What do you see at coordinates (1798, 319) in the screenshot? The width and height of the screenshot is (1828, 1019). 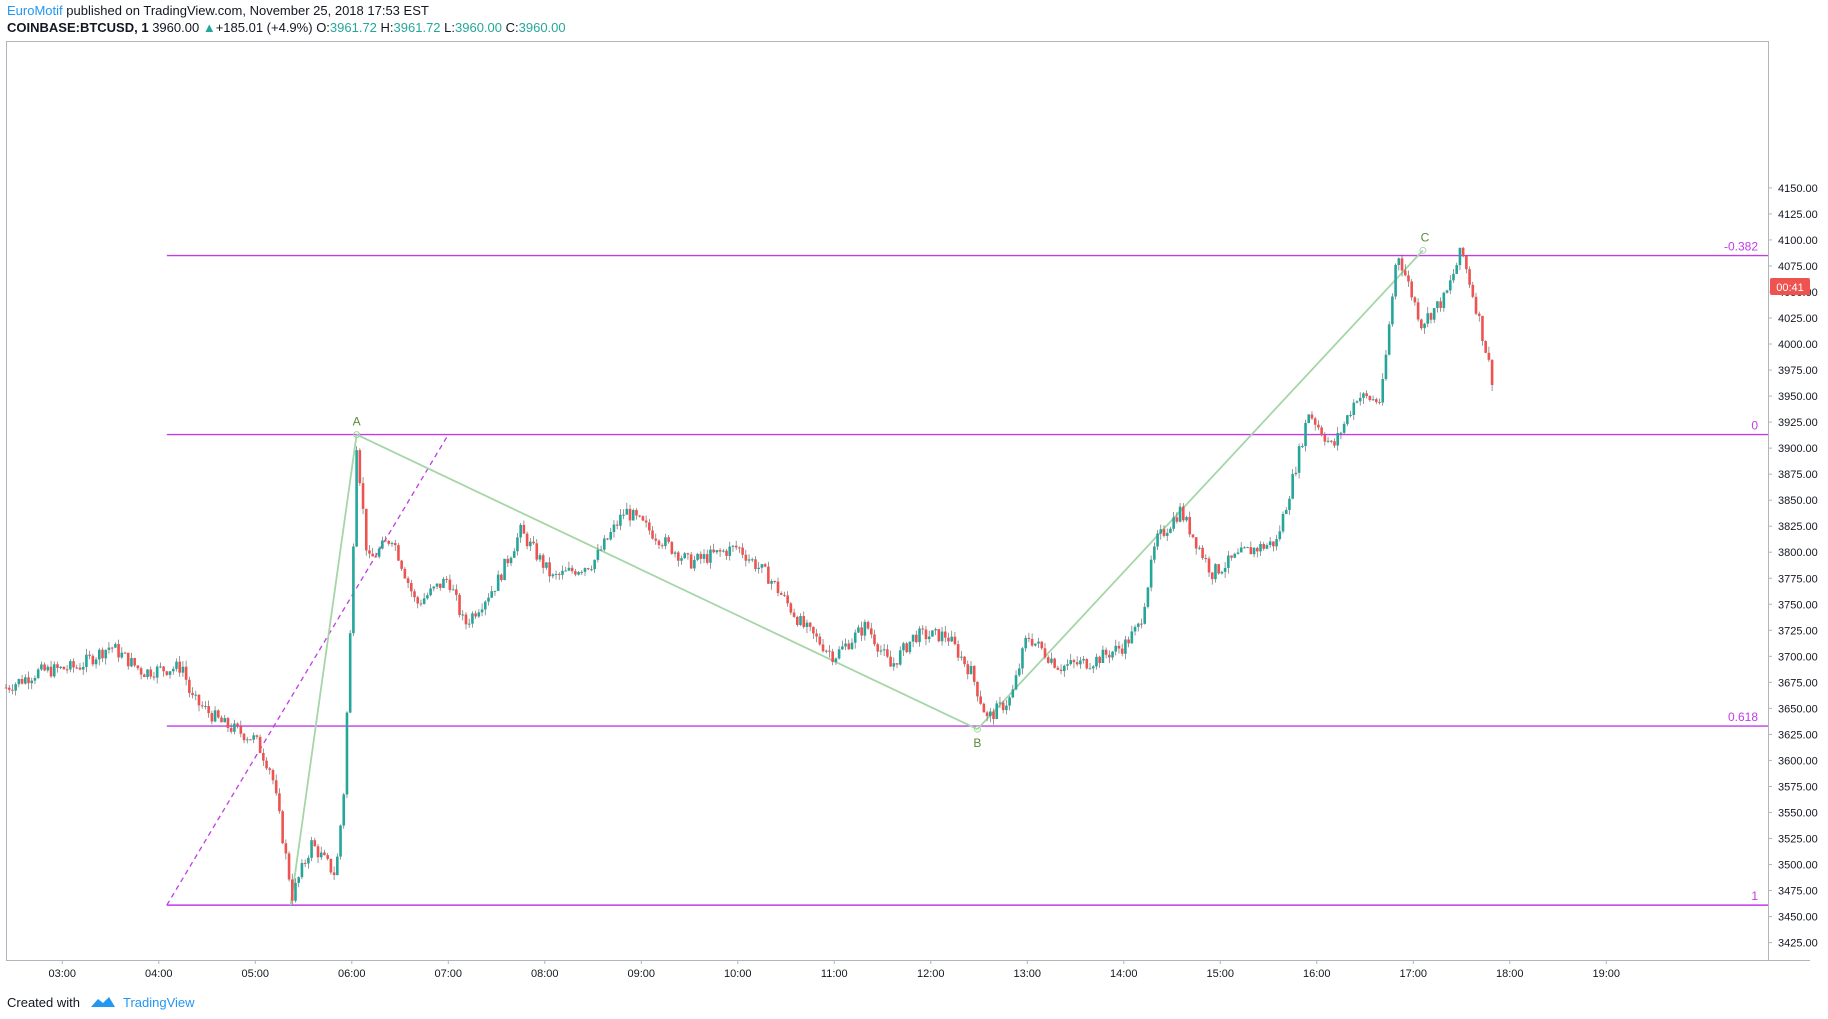 I see `price-tick-label: 4025.00` at bounding box center [1798, 319].